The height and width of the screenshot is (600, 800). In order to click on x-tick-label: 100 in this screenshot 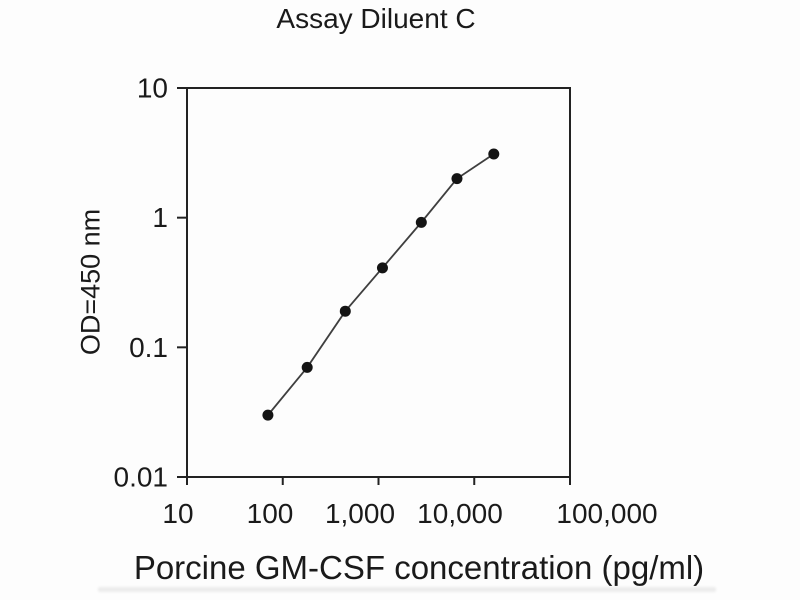, I will do `click(270, 513)`.